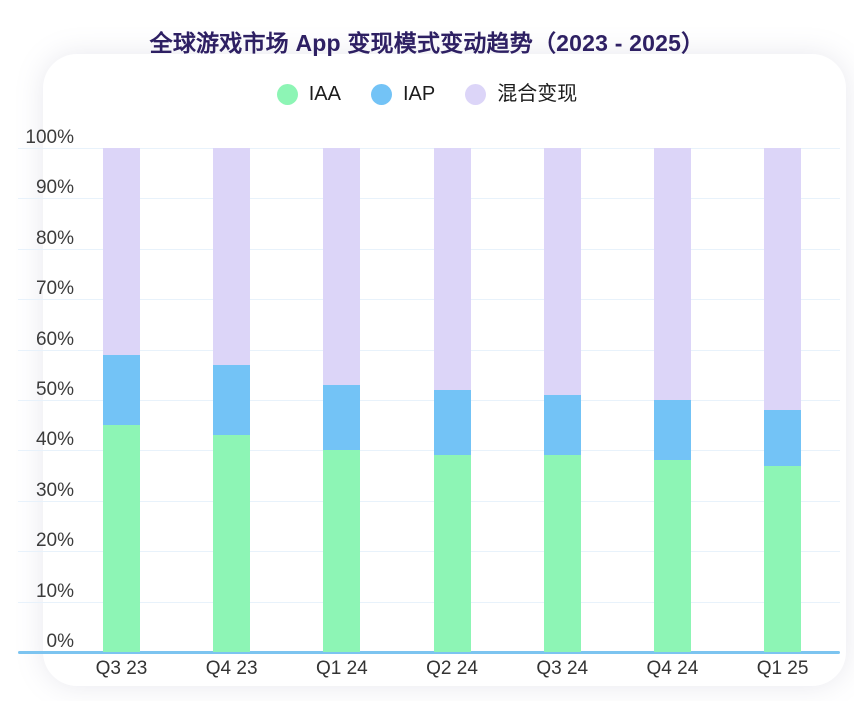 Image resolution: width=854 pixels, height=701 pixels. What do you see at coordinates (672, 668) in the screenshot?
I see `x-axis-tick-label: Q4 24` at bounding box center [672, 668].